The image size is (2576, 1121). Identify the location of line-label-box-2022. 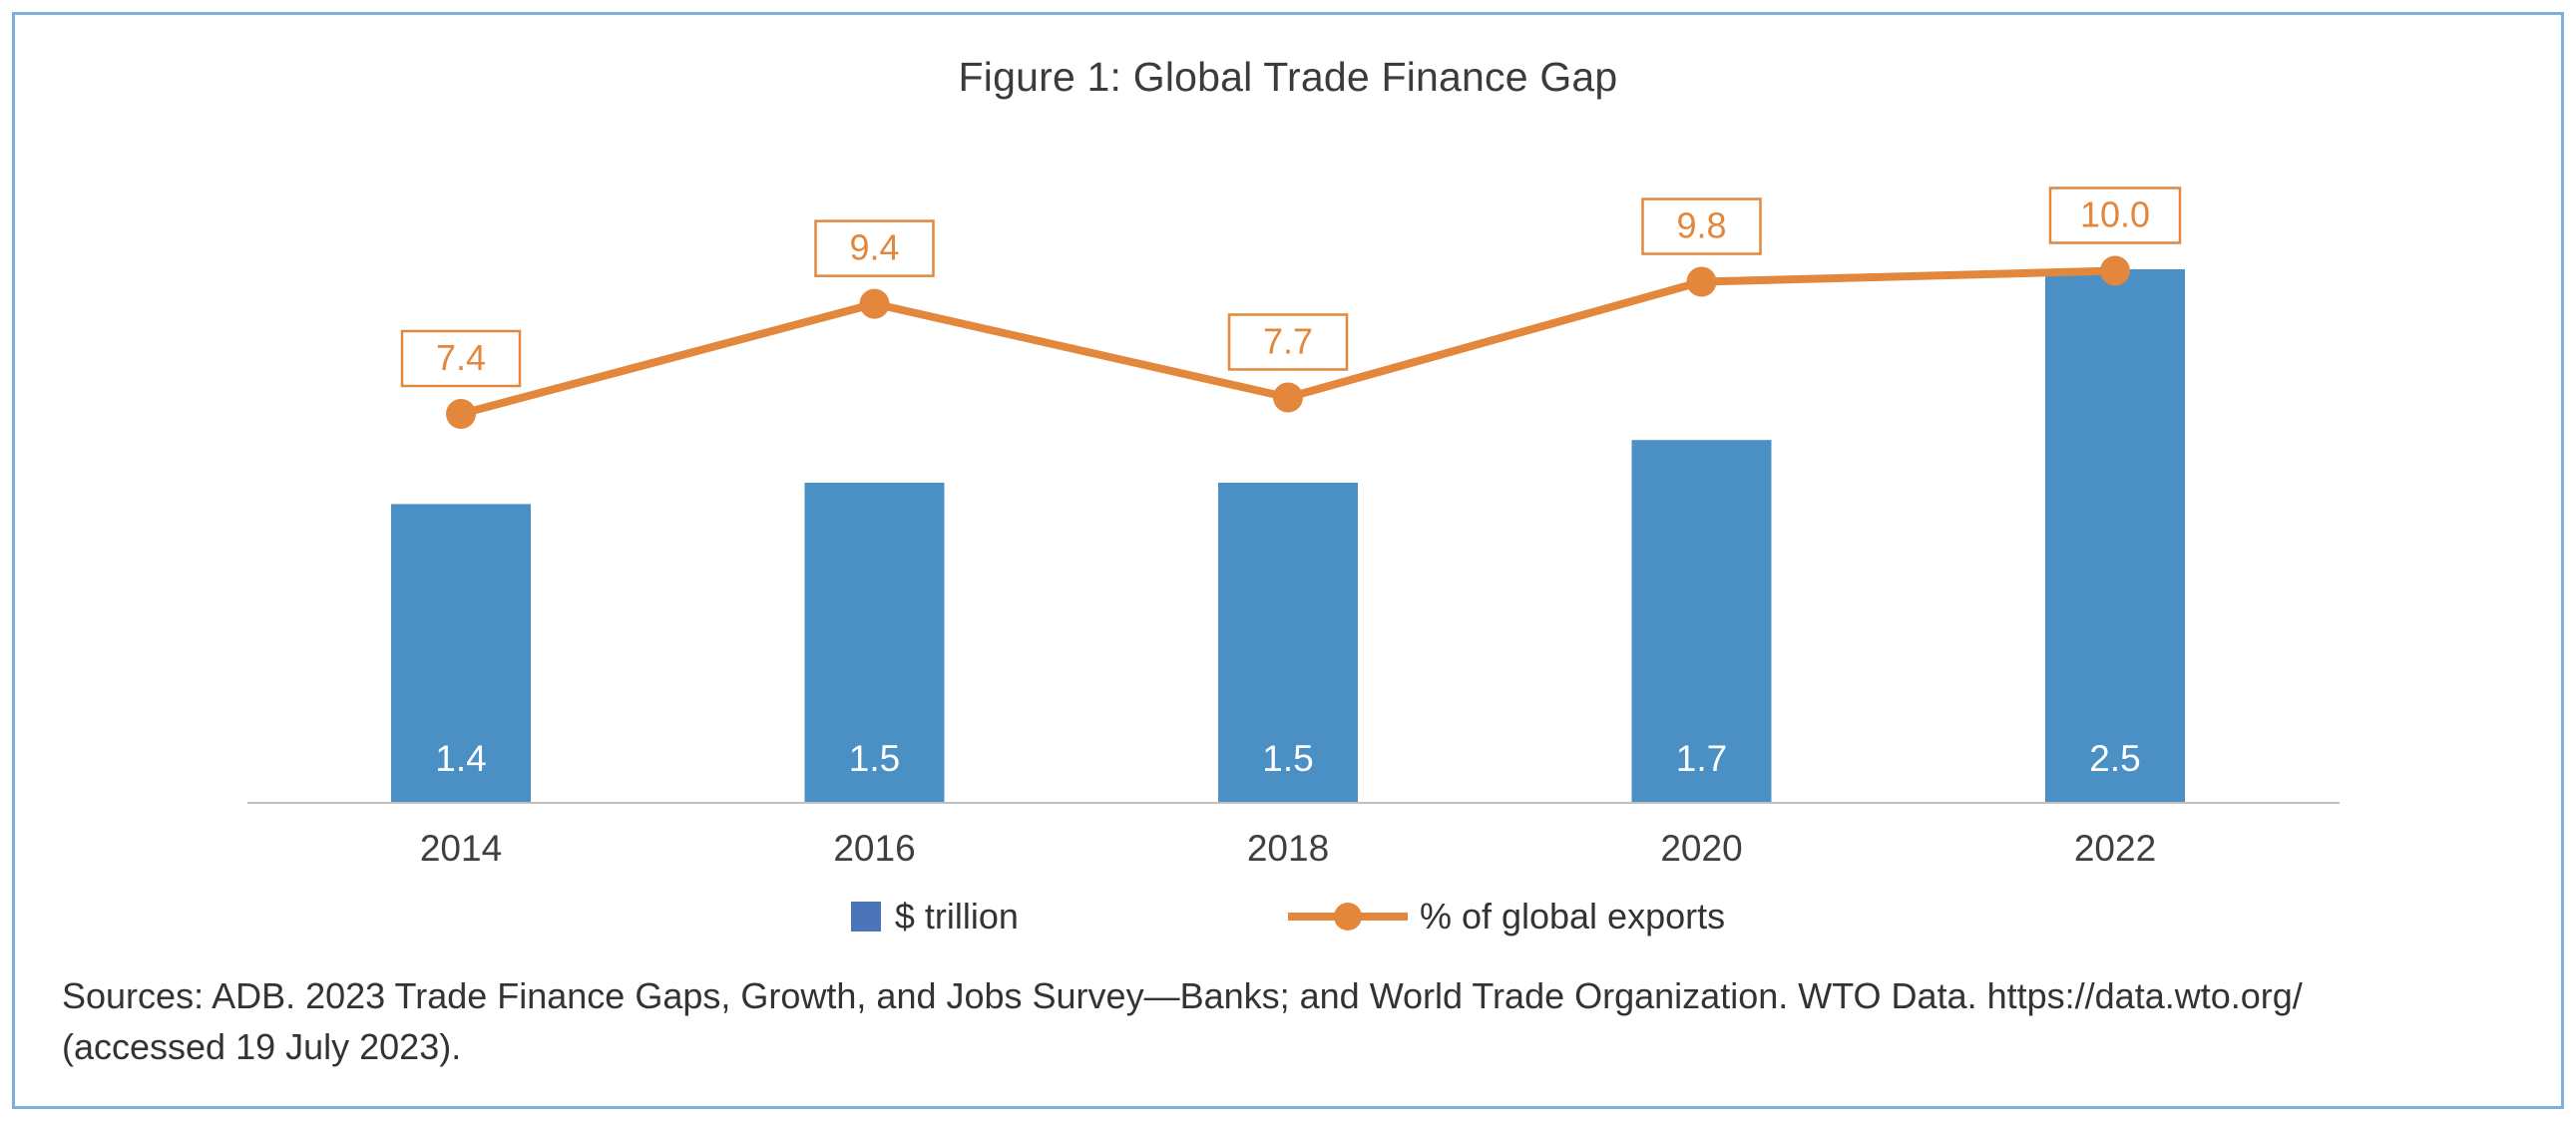
(2115, 215).